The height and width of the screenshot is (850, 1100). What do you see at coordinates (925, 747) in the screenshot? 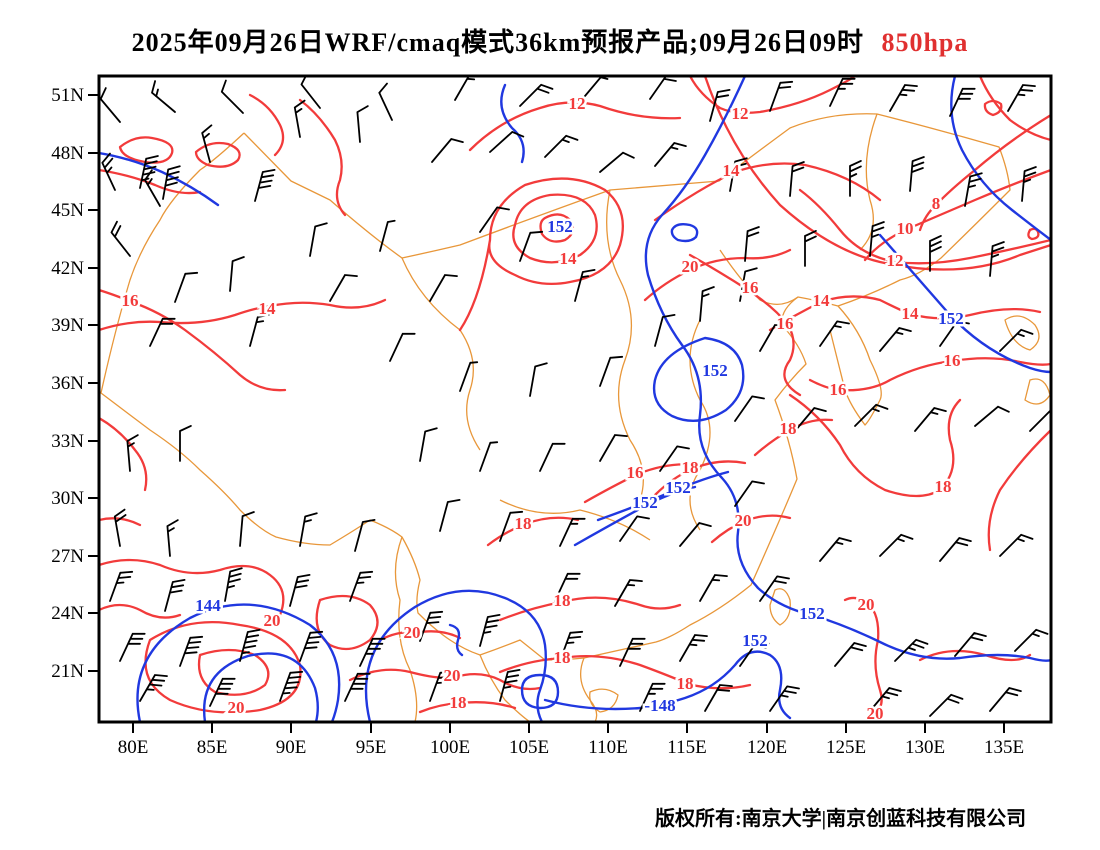
I see `lon-label: 130E` at bounding box center [925, 747].